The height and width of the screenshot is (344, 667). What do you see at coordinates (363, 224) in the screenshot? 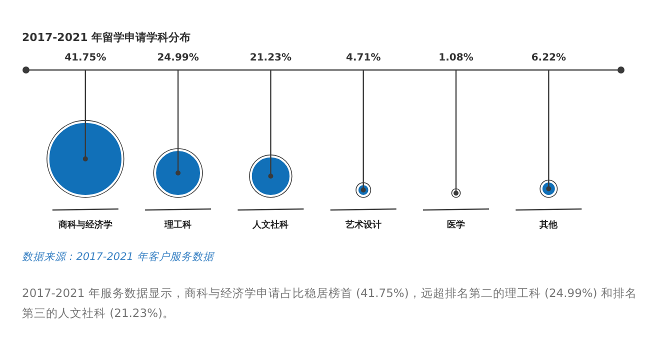
I see `category-label: 艺术设计` at bounding box center [363, 224].